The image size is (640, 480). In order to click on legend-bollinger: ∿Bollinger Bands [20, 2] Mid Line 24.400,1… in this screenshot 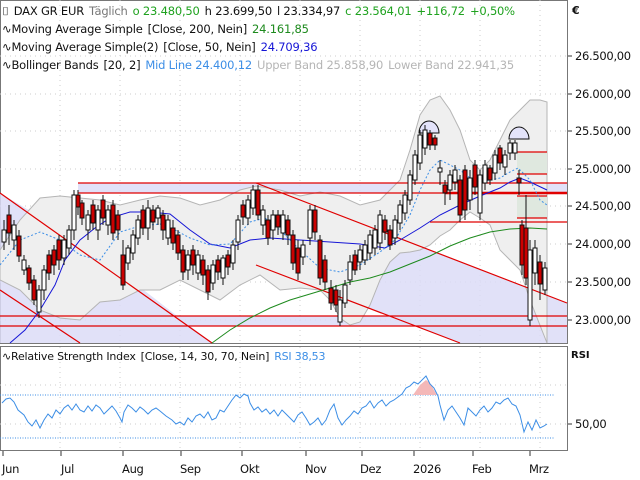, I will do `click(258, 65)`.